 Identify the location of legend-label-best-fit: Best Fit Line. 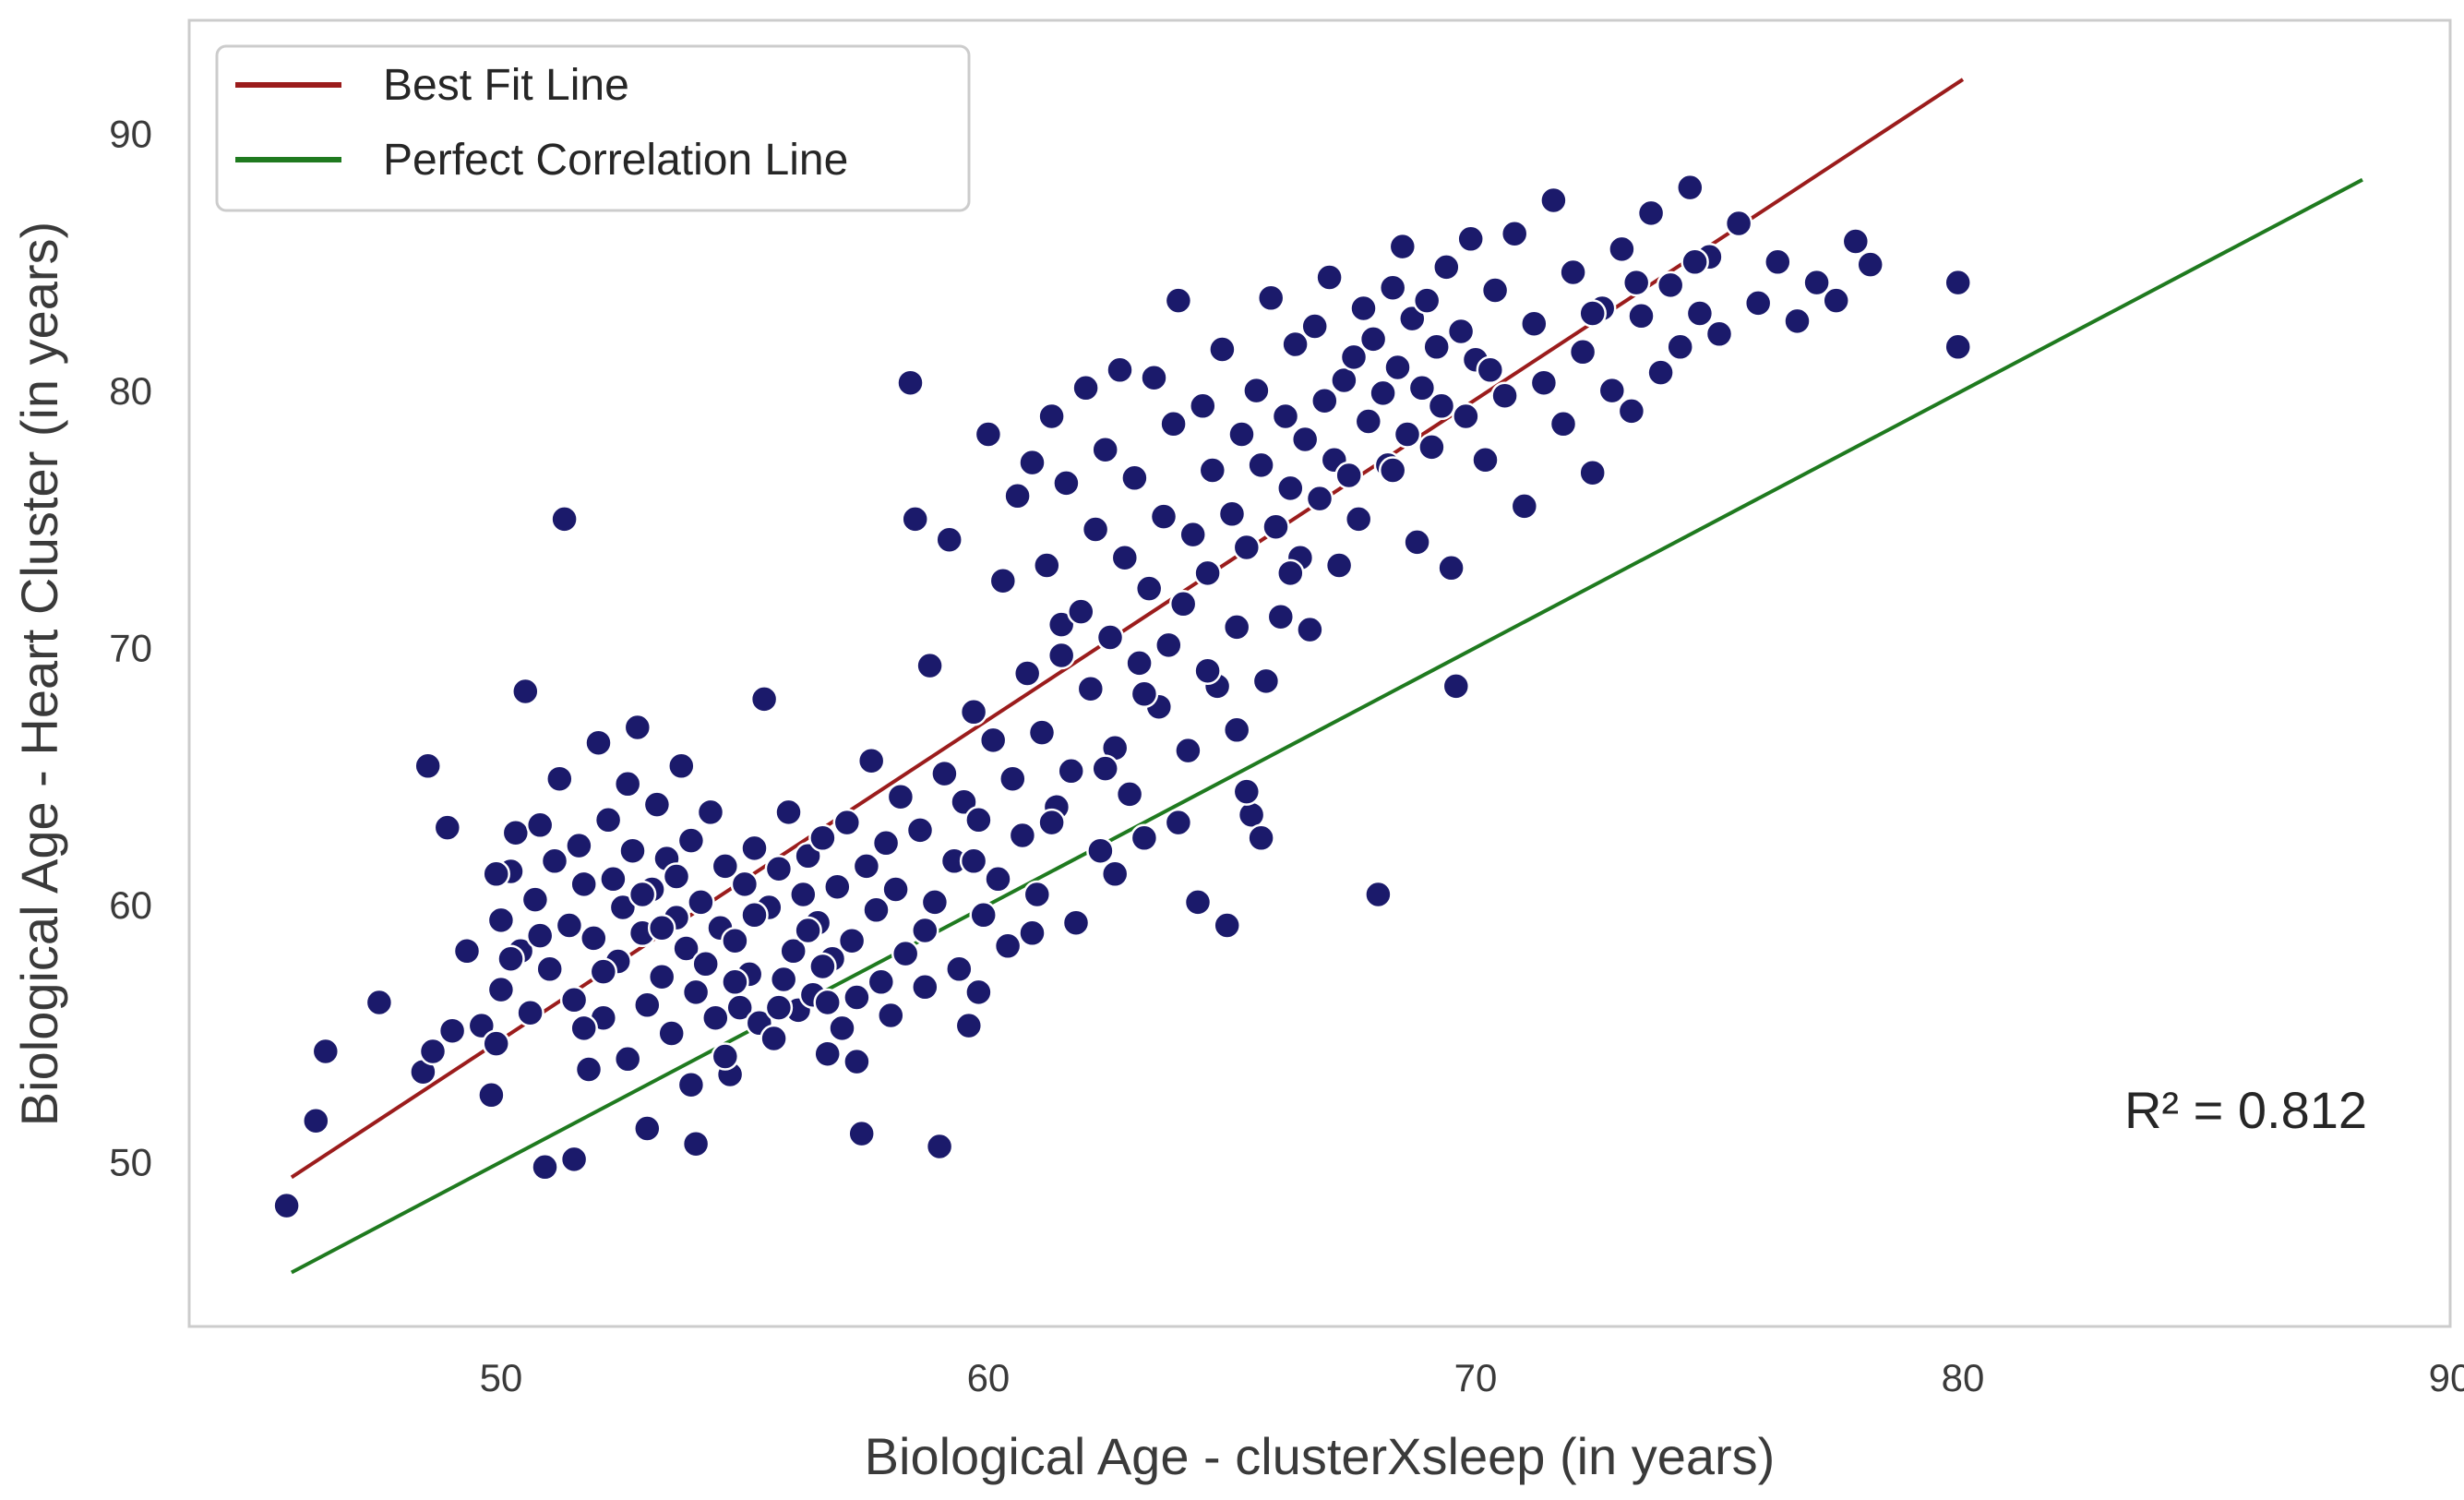
(506, 85).